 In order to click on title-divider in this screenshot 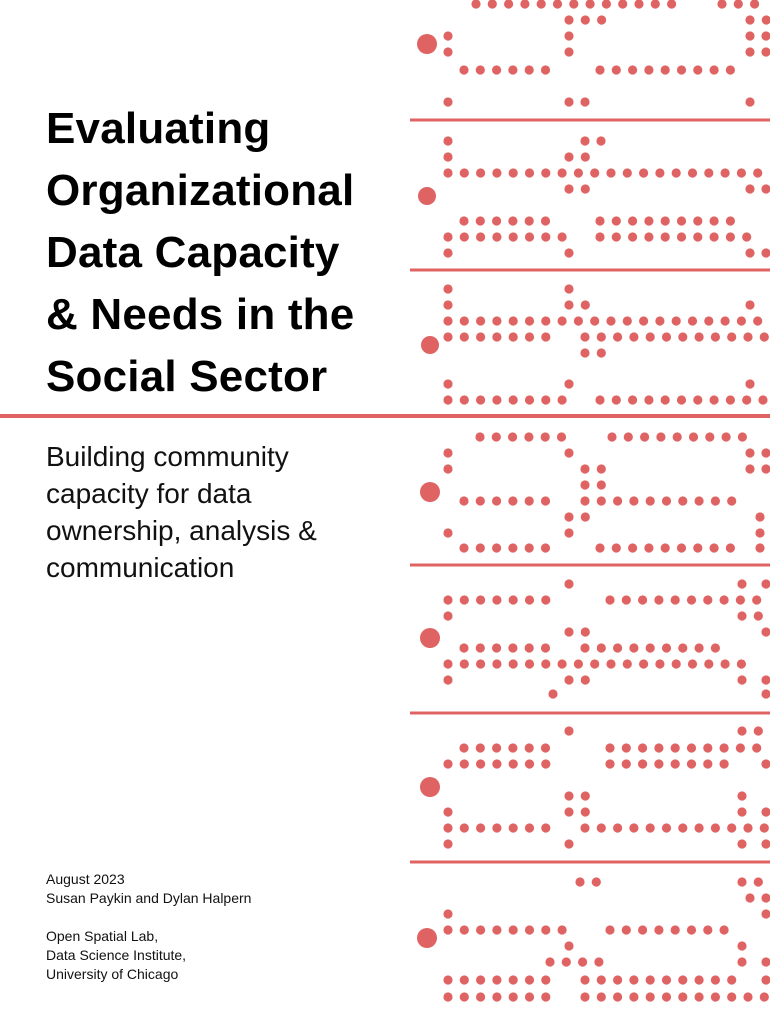, I will do `click(385, 416)`.